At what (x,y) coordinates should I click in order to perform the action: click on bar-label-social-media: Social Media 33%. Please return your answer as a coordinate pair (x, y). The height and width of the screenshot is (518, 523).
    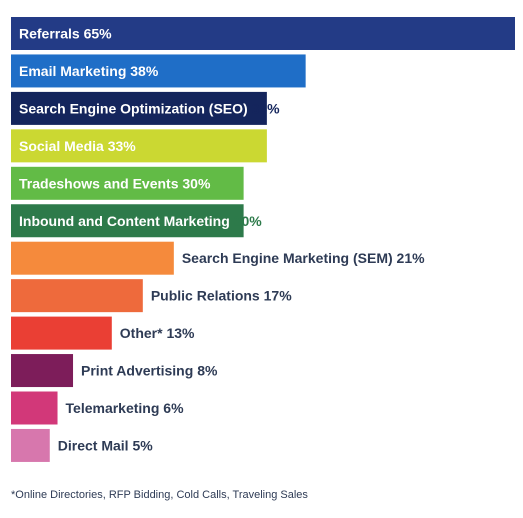
    Looking at the image, I should click on (77, 146).